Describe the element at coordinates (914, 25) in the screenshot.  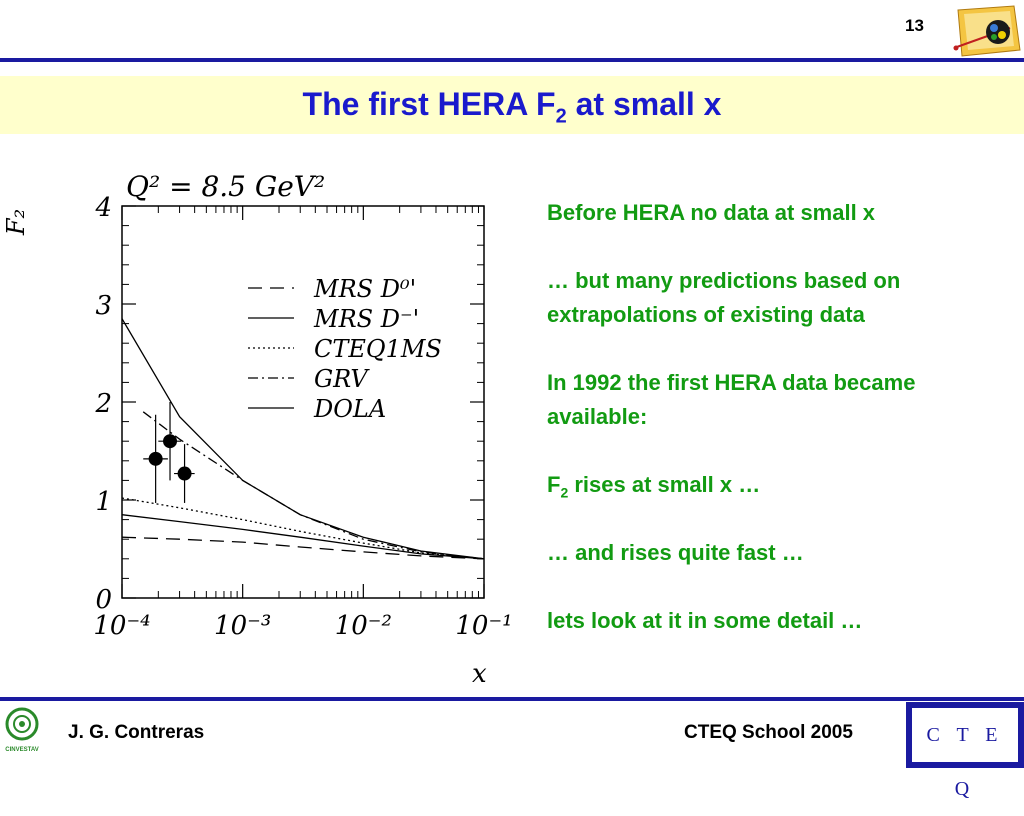
I see `page-number: 13` at that location.